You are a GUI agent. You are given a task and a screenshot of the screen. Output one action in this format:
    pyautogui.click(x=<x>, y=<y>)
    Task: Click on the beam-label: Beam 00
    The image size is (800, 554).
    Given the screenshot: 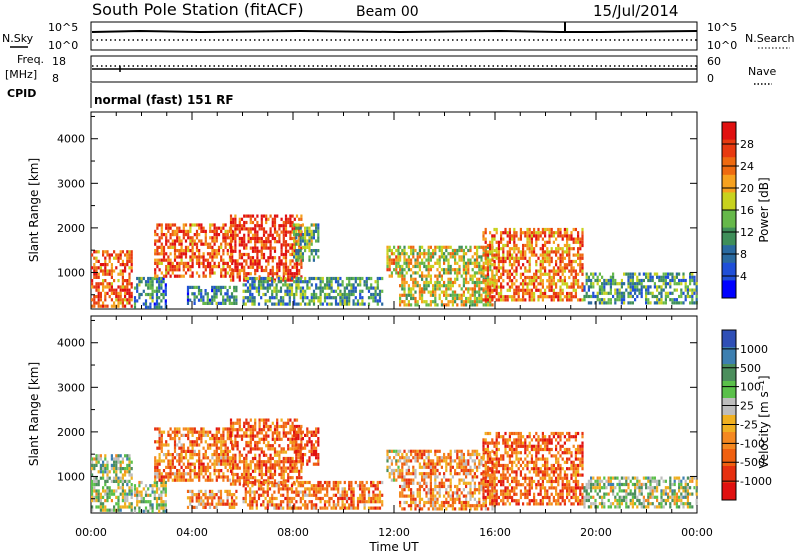 What is the action you would take?
    pyautogui.click(x=387, y=12)
    